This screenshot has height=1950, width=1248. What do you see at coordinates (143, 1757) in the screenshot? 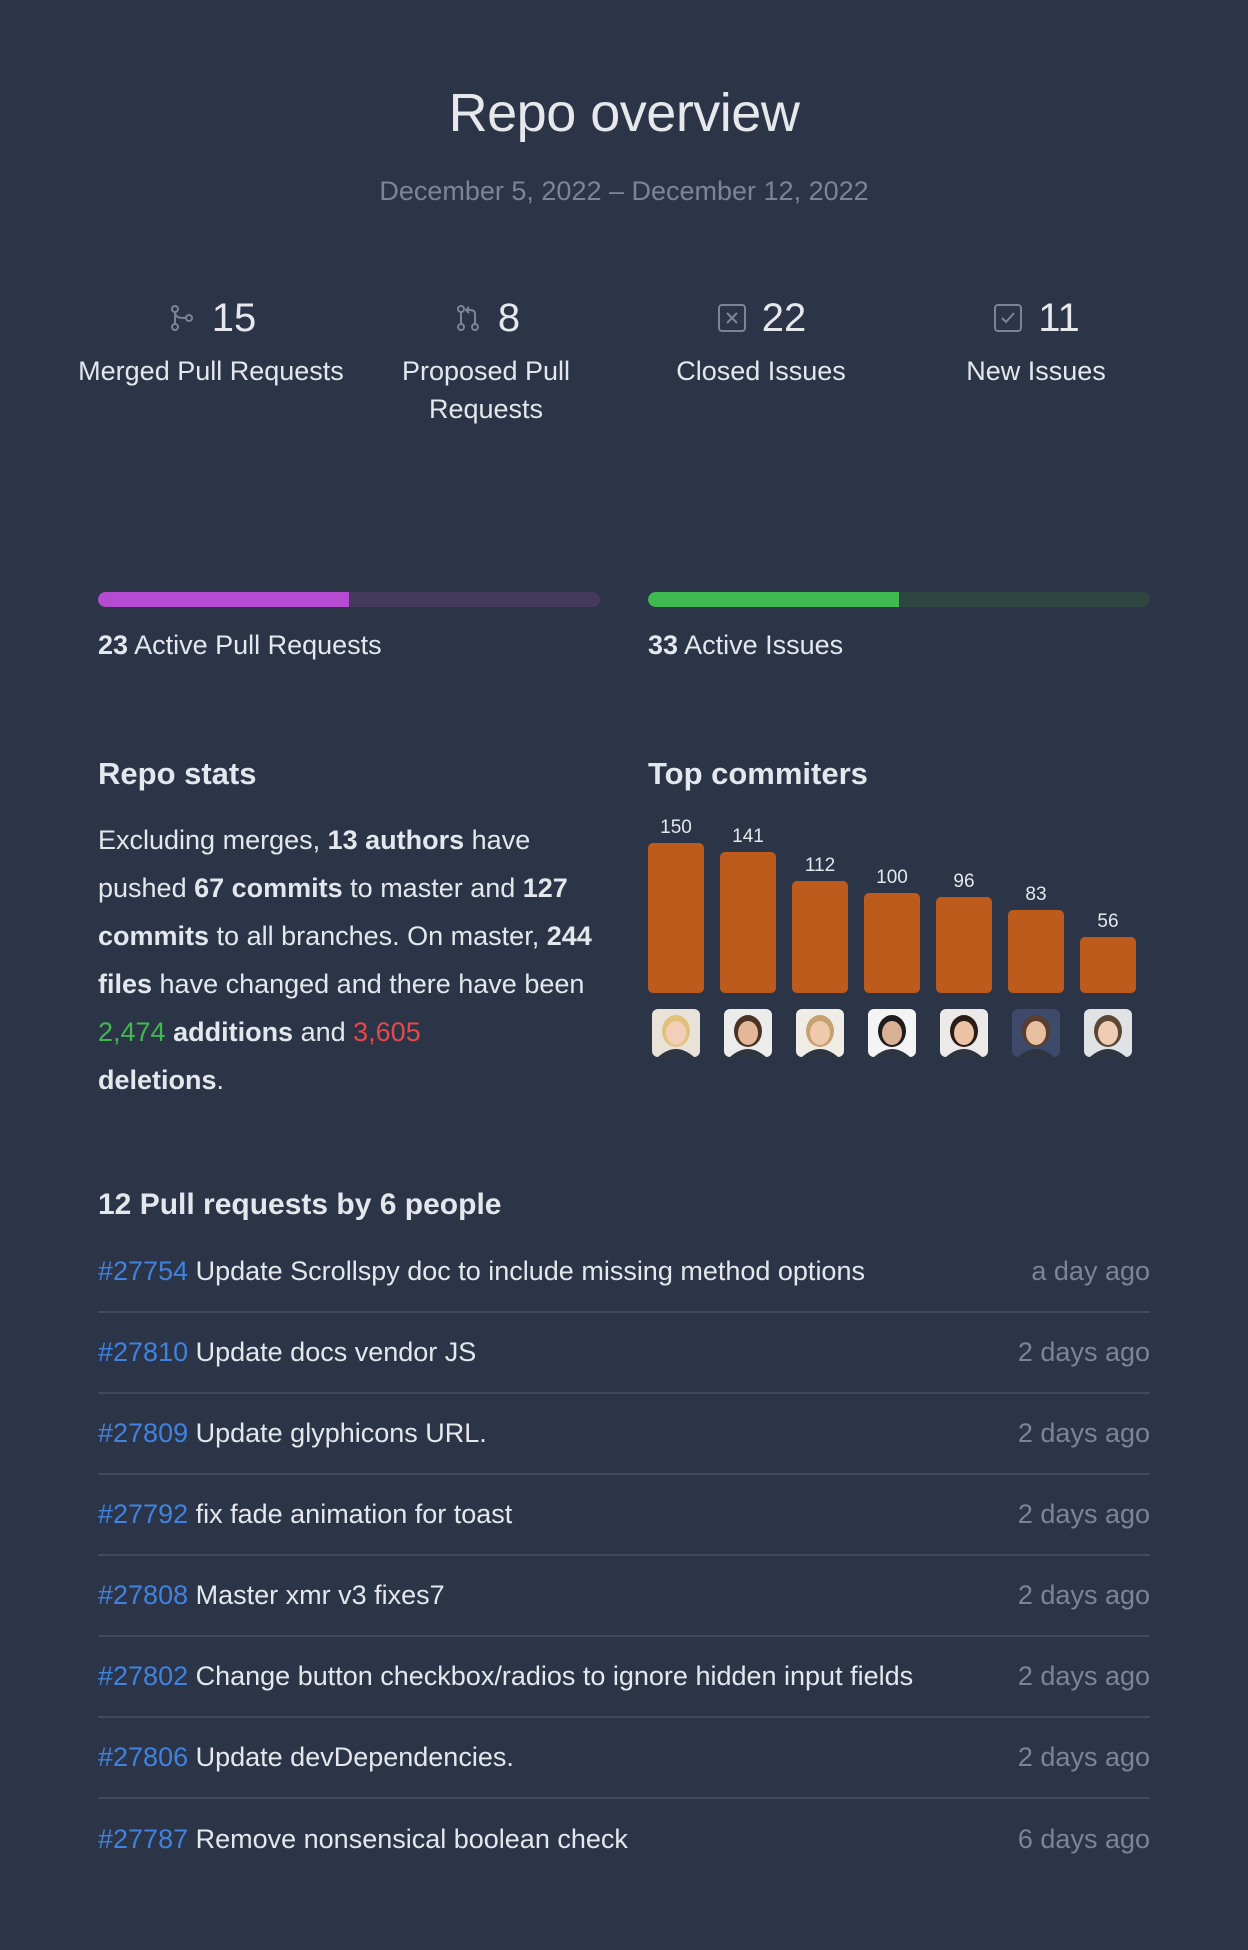
I see `pull-request-number-link: #27806` at bounding box center [143, 1757].